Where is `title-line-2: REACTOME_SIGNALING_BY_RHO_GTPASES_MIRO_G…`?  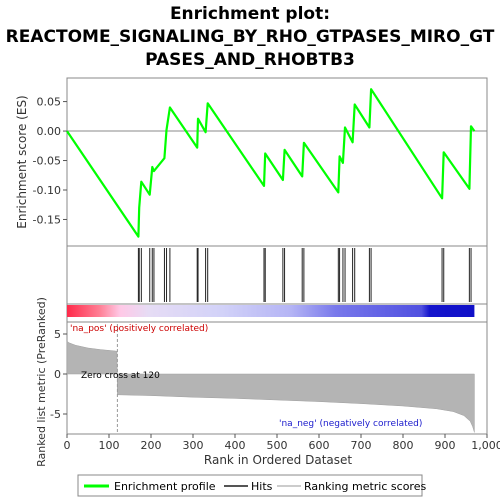 title-line-2: REACTOME_SIGNALING_BY_RHO_GTPASES_MIRO_G… is located at coordinates (250, 37).